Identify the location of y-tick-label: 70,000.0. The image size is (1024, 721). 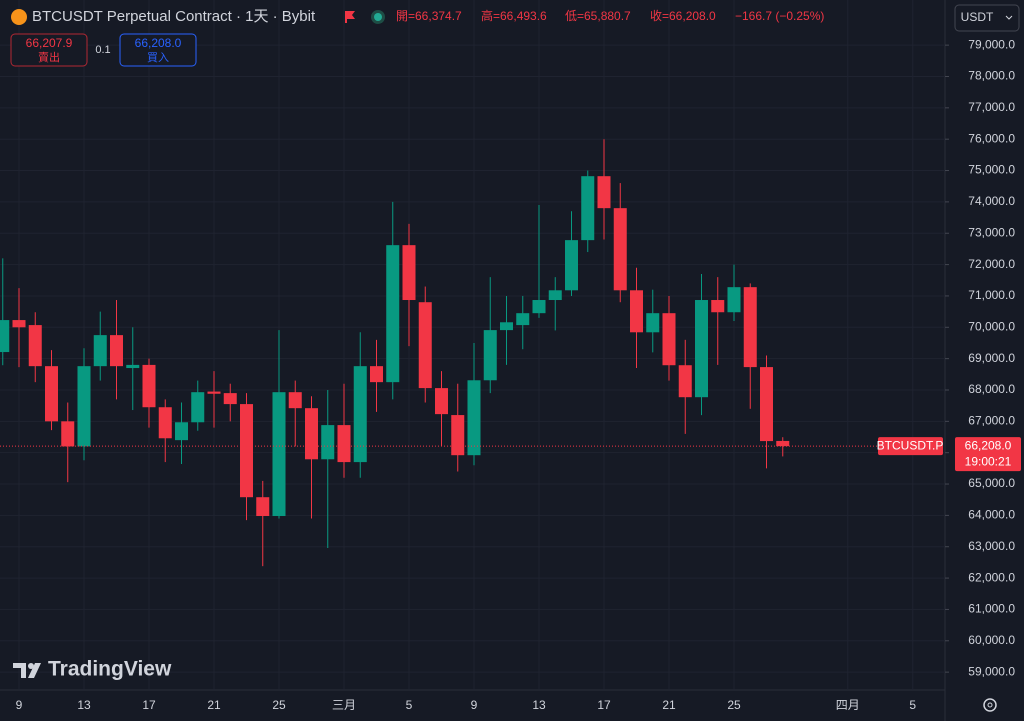
(991, 326).